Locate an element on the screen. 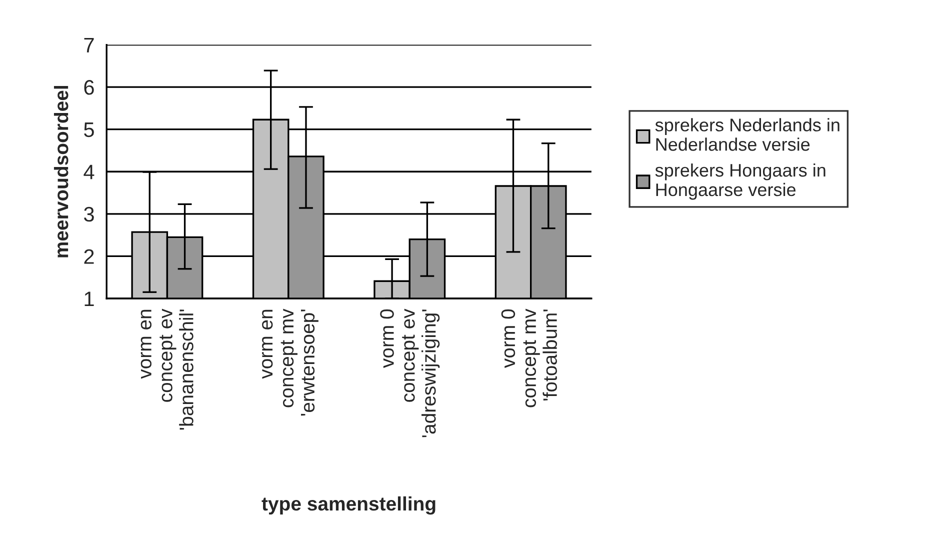 This screenshot has height=533, width=927. y-axis-title: meervoudsoordeel is located at coordinates (61, 172).